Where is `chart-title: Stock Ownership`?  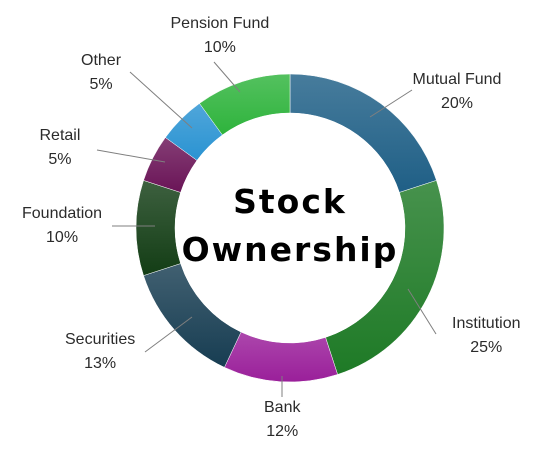
chart-title: Stock Ownership is located at coordinates (290, 226).